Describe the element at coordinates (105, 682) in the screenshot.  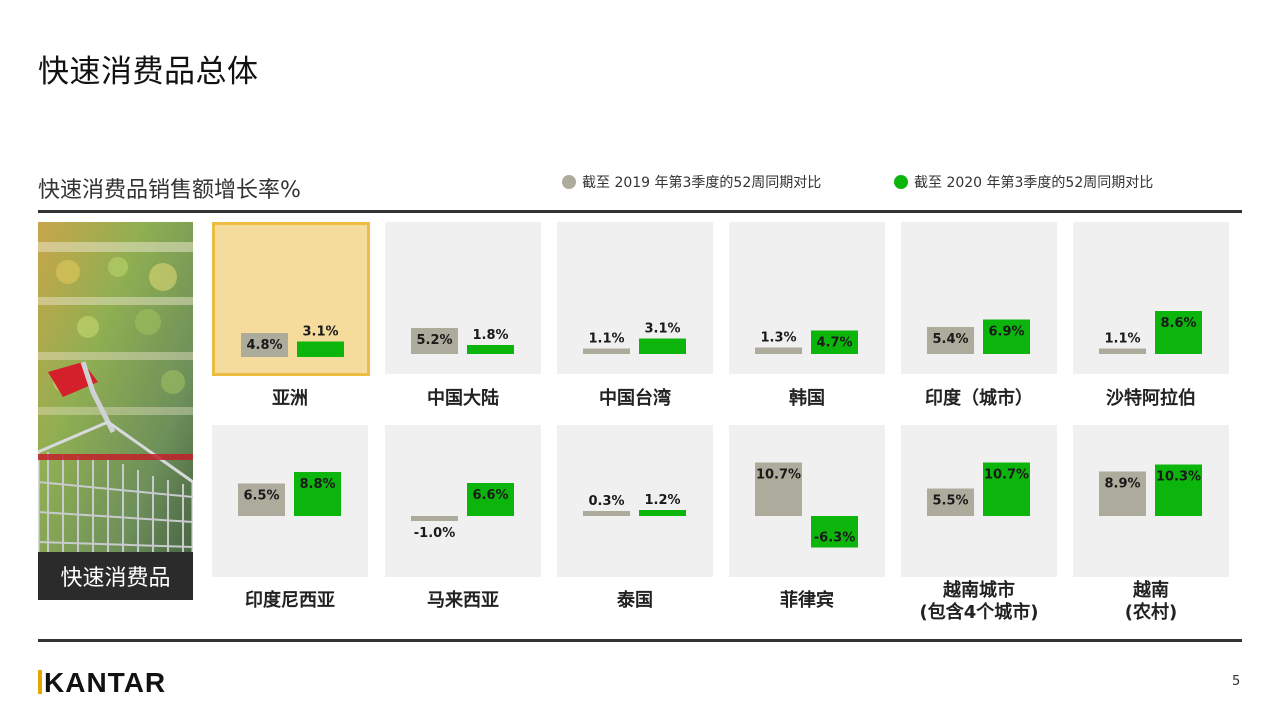
I see `brand-name: KANTAR` at that location.